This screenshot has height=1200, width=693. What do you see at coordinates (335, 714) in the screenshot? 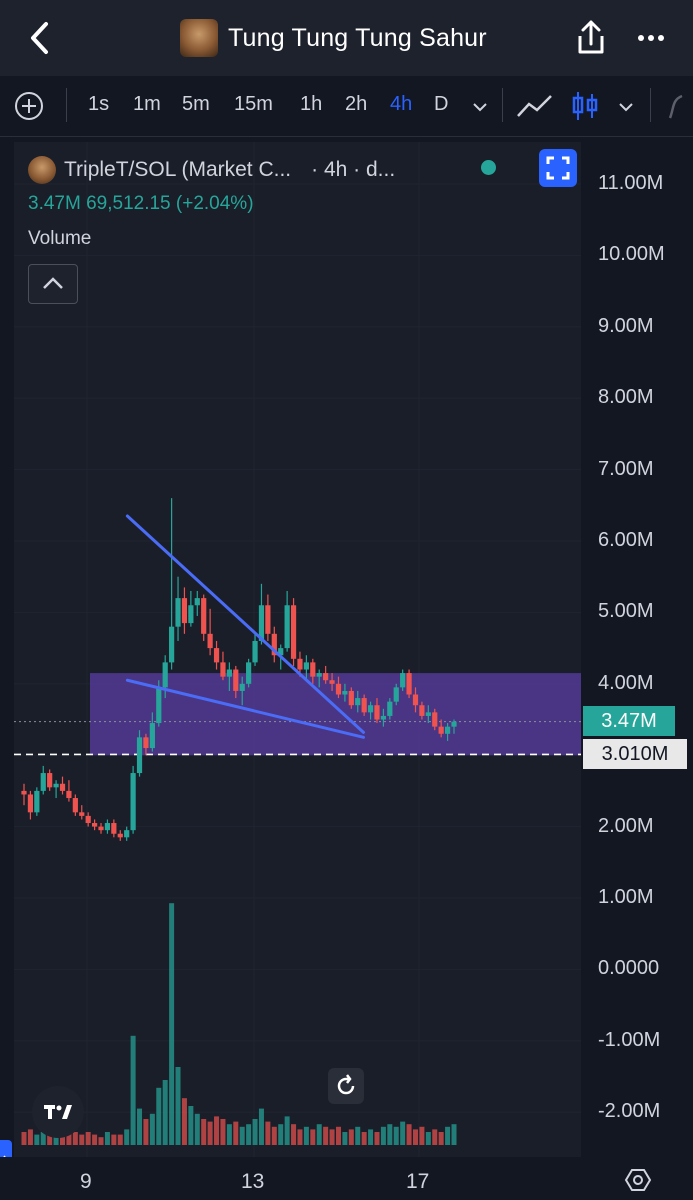
I see `support-zone` at bounding box center [335, 714].